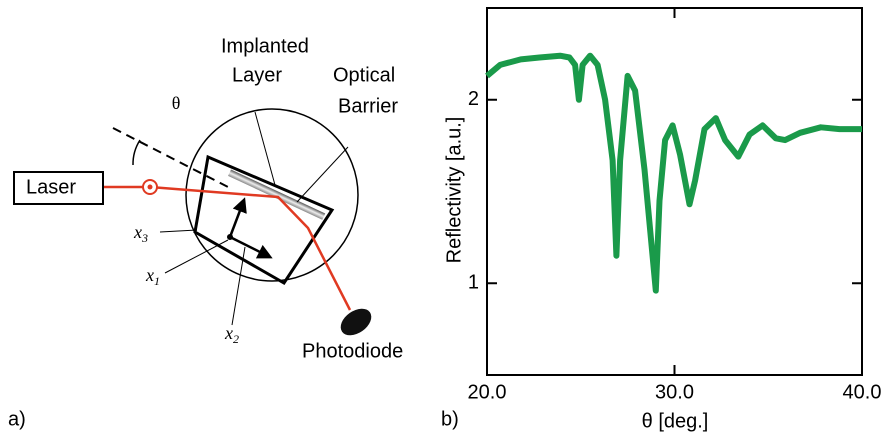  Describe the element at coordinates (51, 187) in the screenshot. I see `laser-label: Laser` at that location.